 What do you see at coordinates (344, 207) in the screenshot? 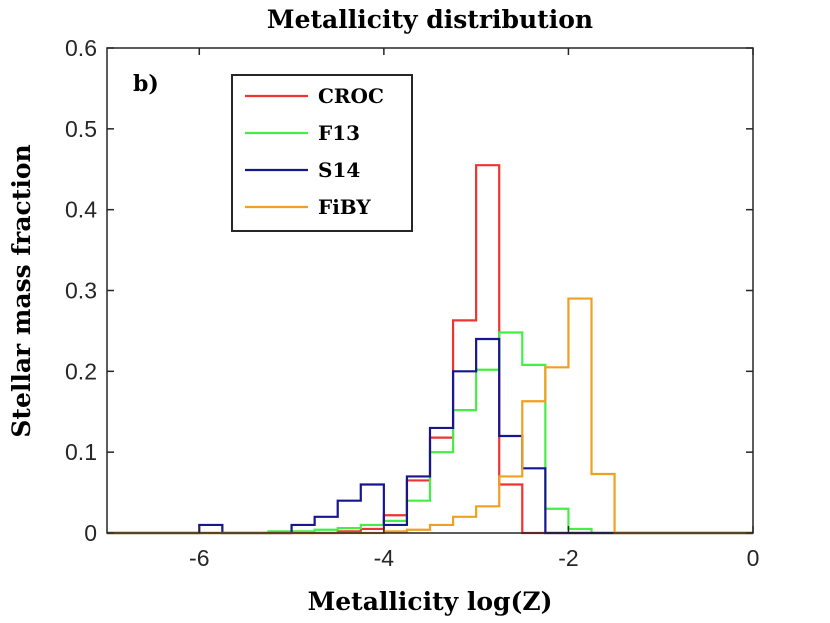
I see `legend-label-fiby: FiBY` at bounding box center [344, 207].